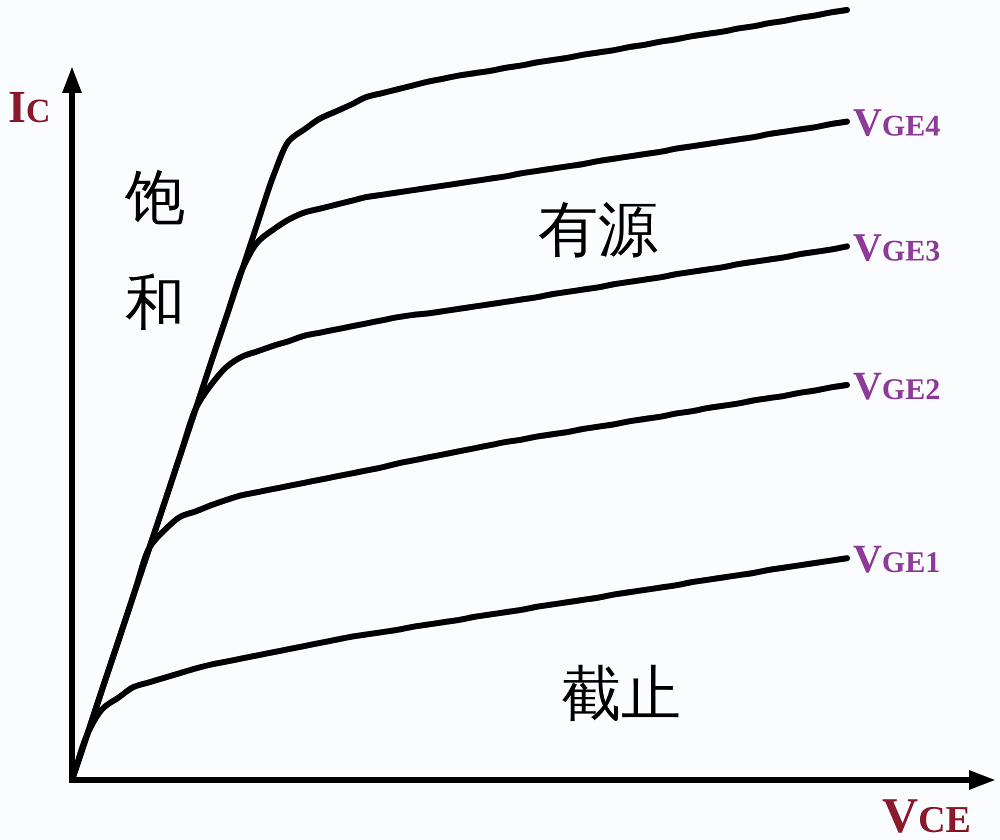 The height and width of the screenshot is (840, 1000). Describe the element at coordinates (621, 694) in the screenshot. I see `annotation: 截止` at that location.